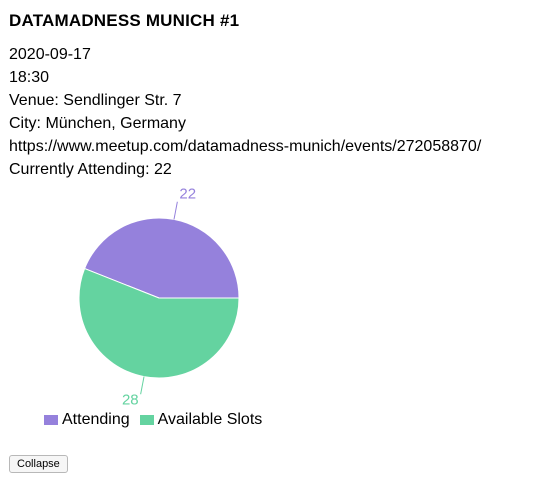 The height and width of the screenshot is (488, 555). I want to click on leader-line-attending, so click(175, 210).